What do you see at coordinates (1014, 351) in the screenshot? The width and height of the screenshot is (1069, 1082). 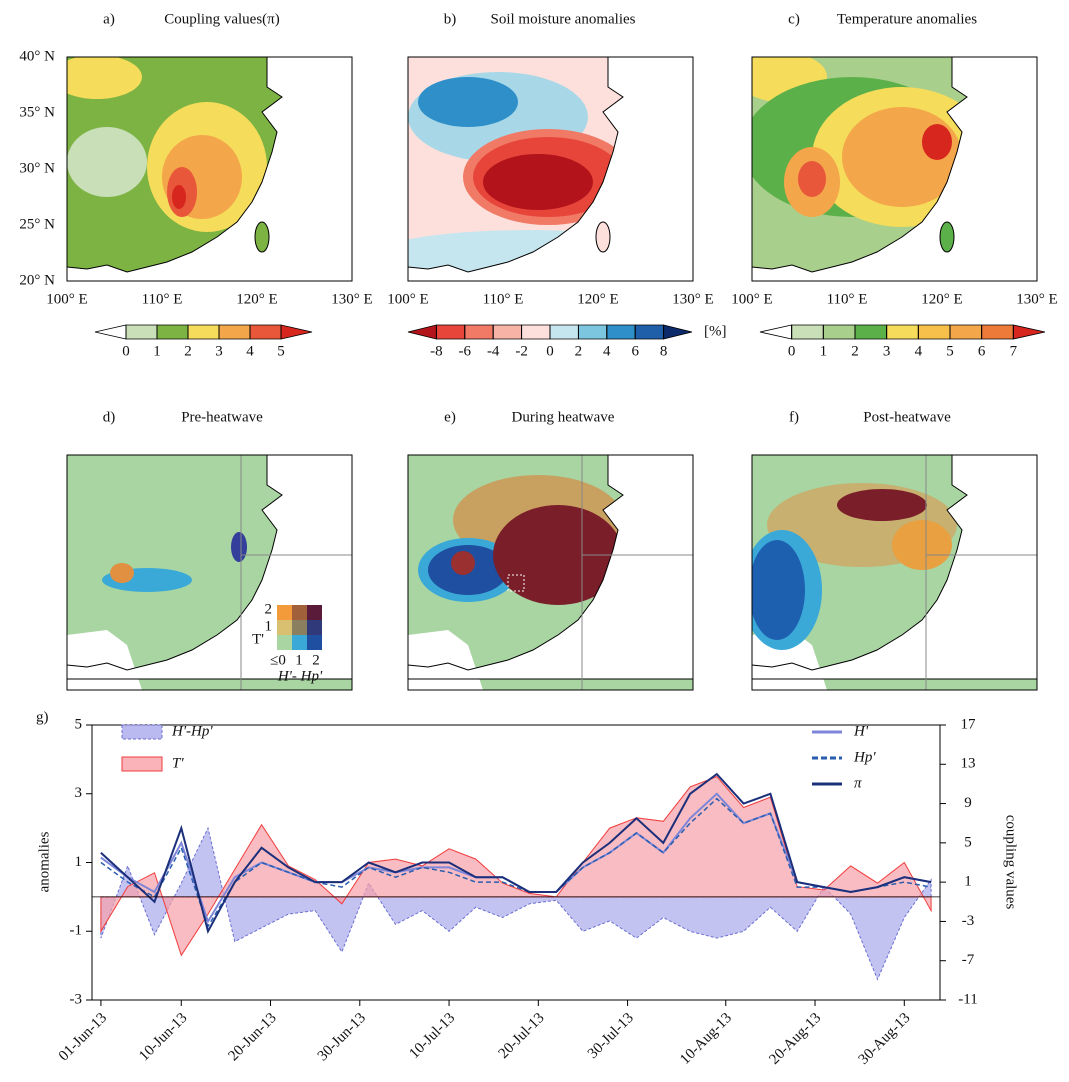 I see `colorbar-label: 7` at bounding box center [1014, 351].